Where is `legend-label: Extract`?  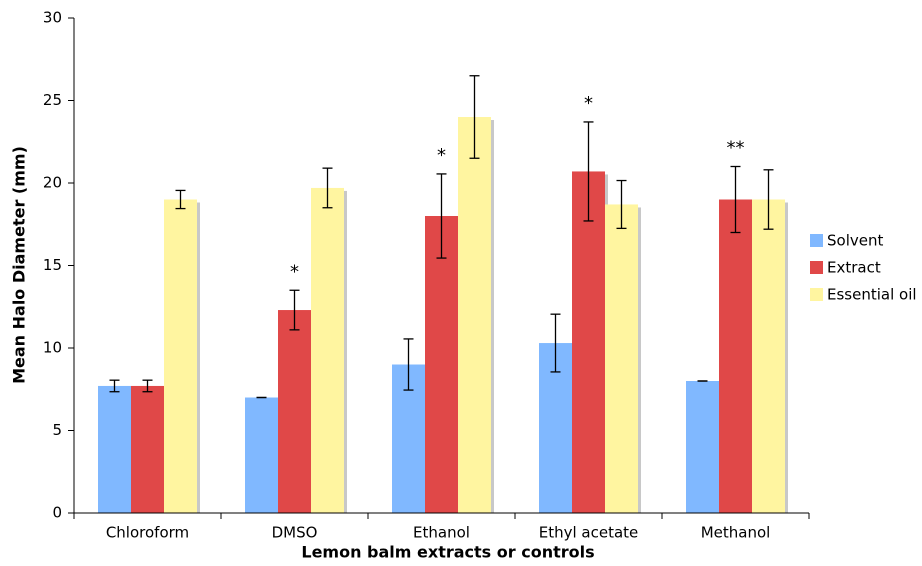
legend-label: Extract is located at coordinates (854, 268).